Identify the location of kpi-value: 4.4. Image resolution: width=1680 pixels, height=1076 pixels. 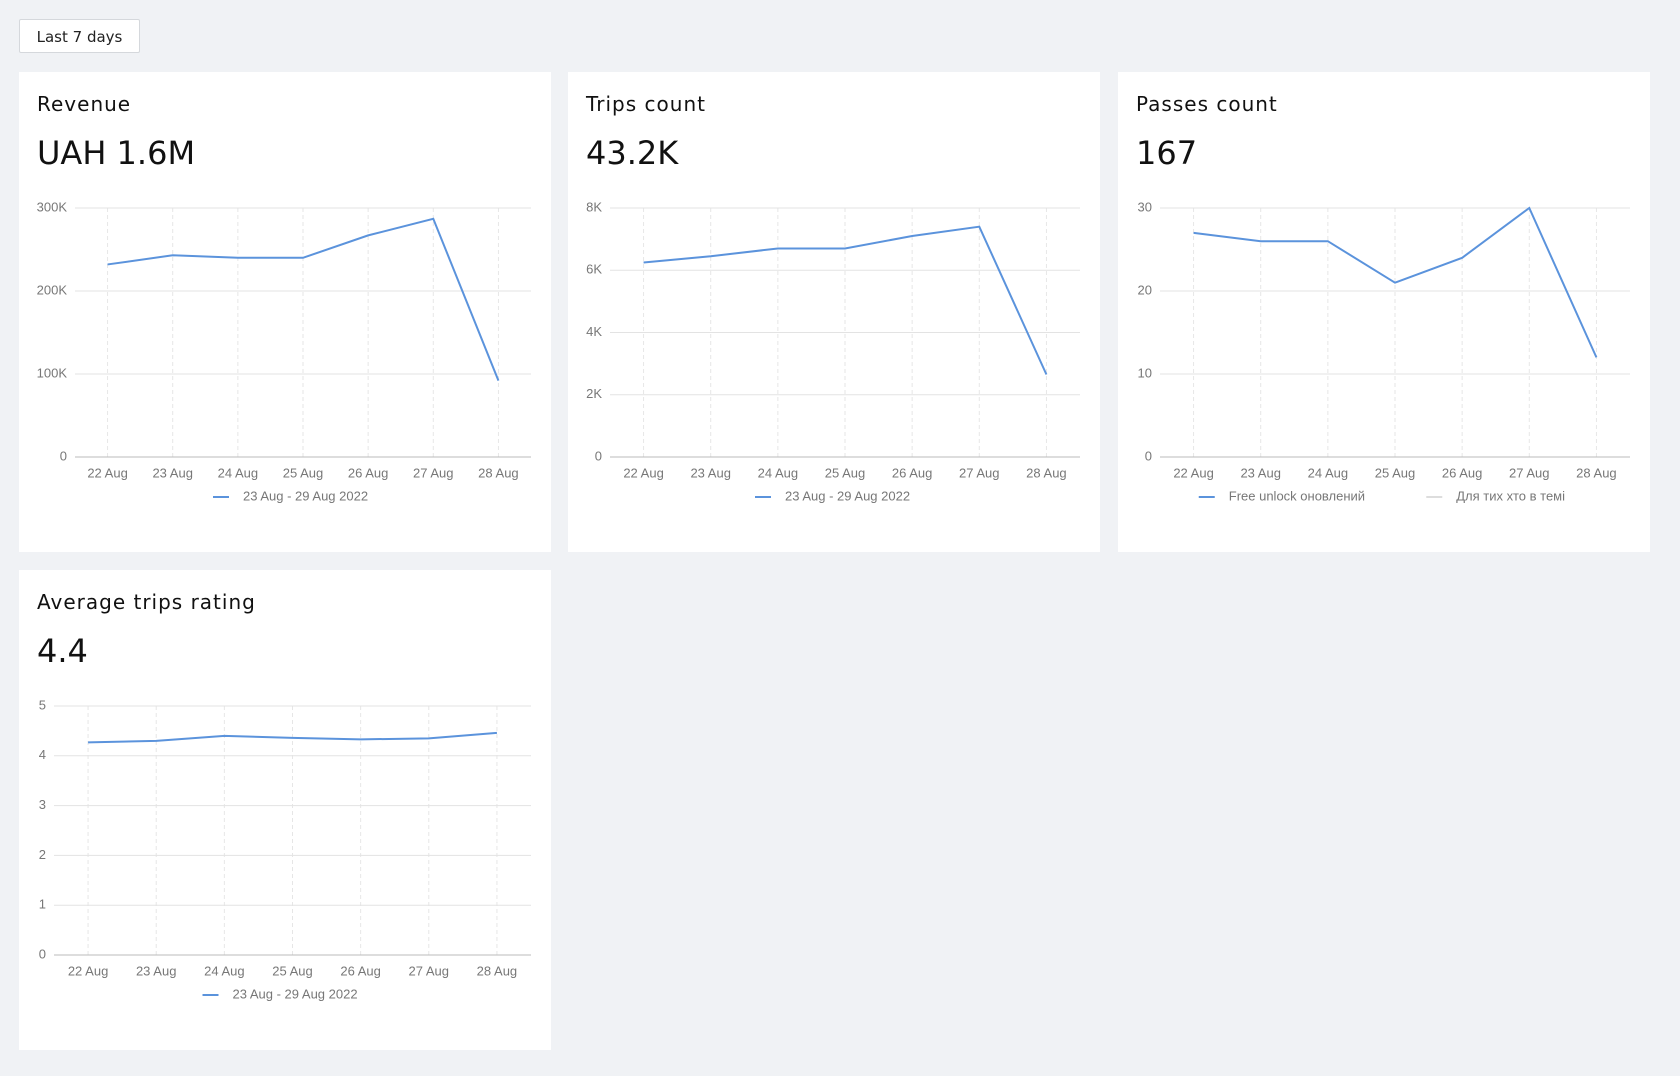
(62, 651).